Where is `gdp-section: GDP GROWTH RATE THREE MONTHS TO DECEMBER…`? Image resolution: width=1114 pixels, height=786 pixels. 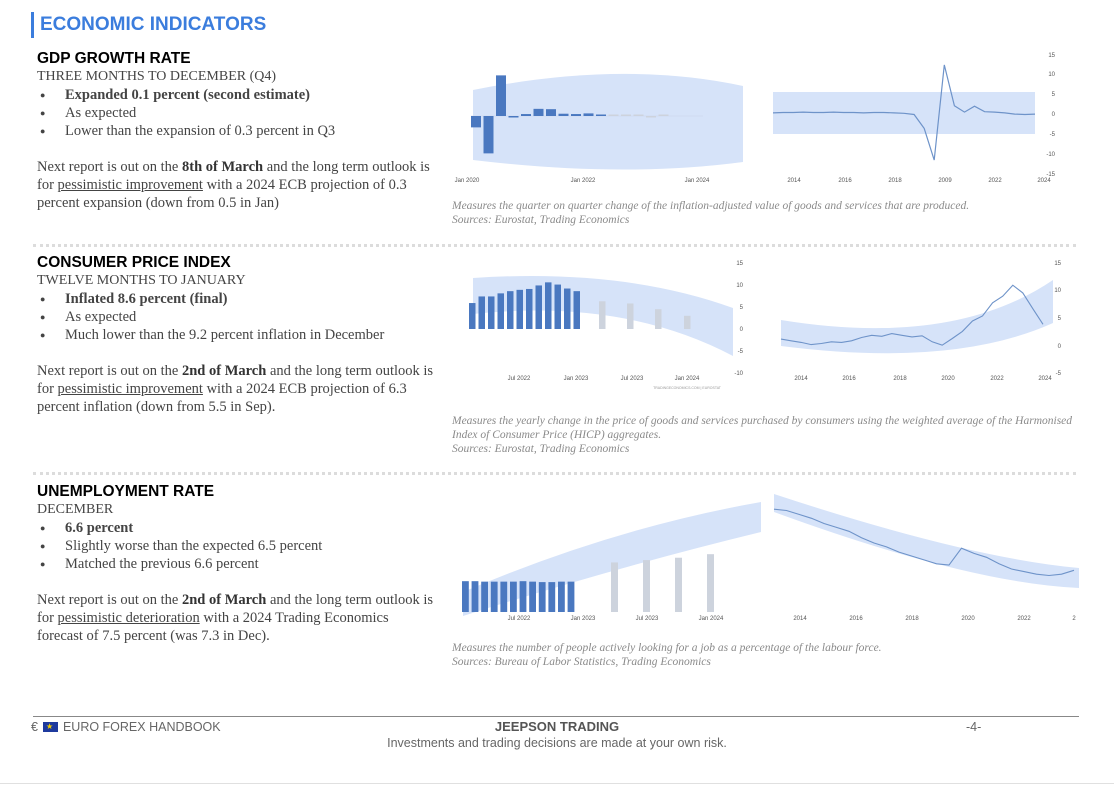
gdp-section: GDP GROWTH RATE THREE MONTHS TO DECEMBER… is located at coordinates (237, 130).